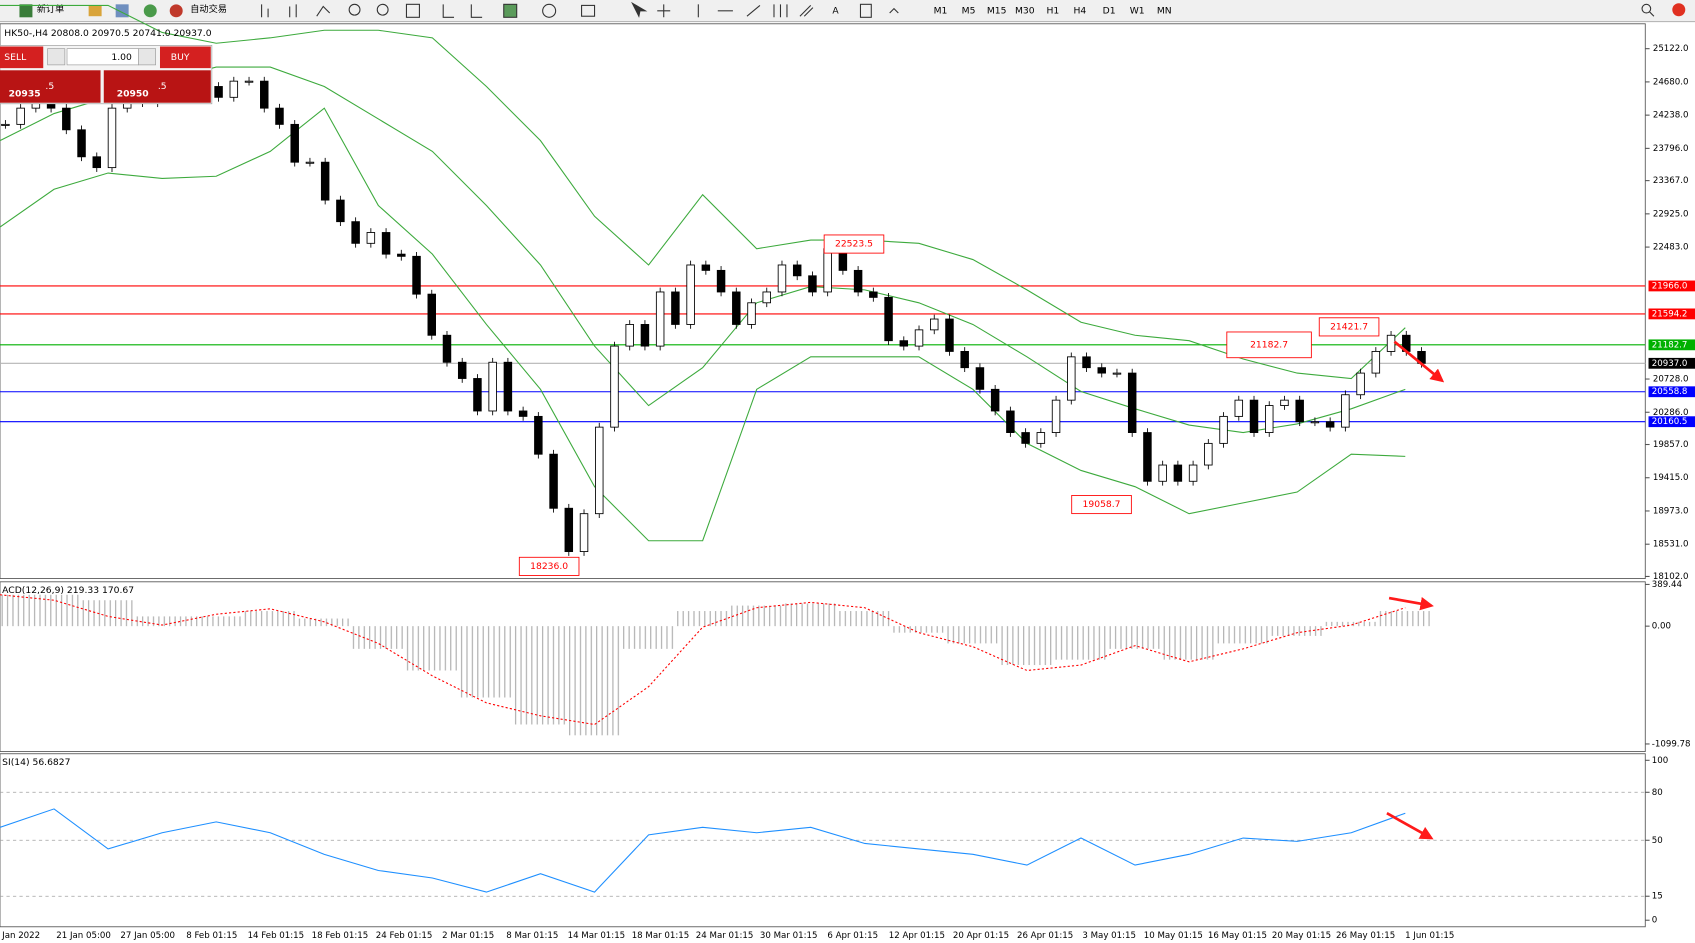 The image size is (1695, 943). Describe the element at coordinates (969, 10) in the screenshot. I see `timeframe-button: M5` at that location.